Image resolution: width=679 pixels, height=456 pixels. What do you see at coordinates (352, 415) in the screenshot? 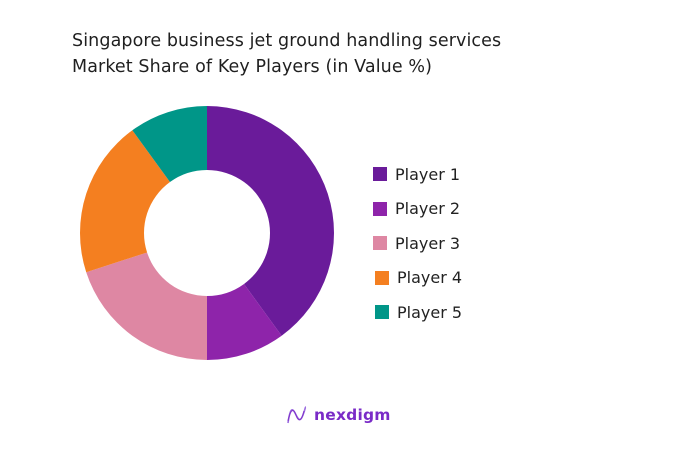
I see `logo-text: nexdigm` at bounding box center [352, 415].